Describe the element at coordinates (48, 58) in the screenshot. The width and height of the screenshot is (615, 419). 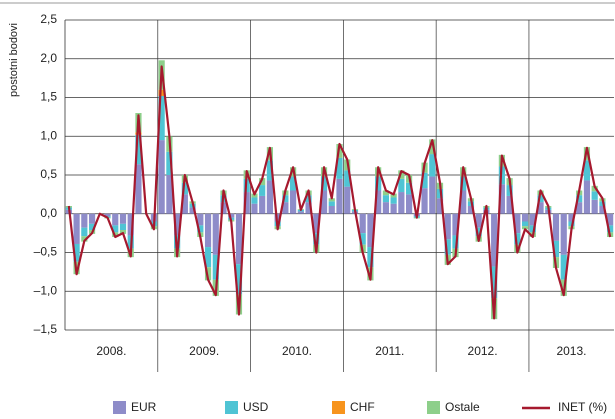
I see `y-tick-label: 2,0` at that location.